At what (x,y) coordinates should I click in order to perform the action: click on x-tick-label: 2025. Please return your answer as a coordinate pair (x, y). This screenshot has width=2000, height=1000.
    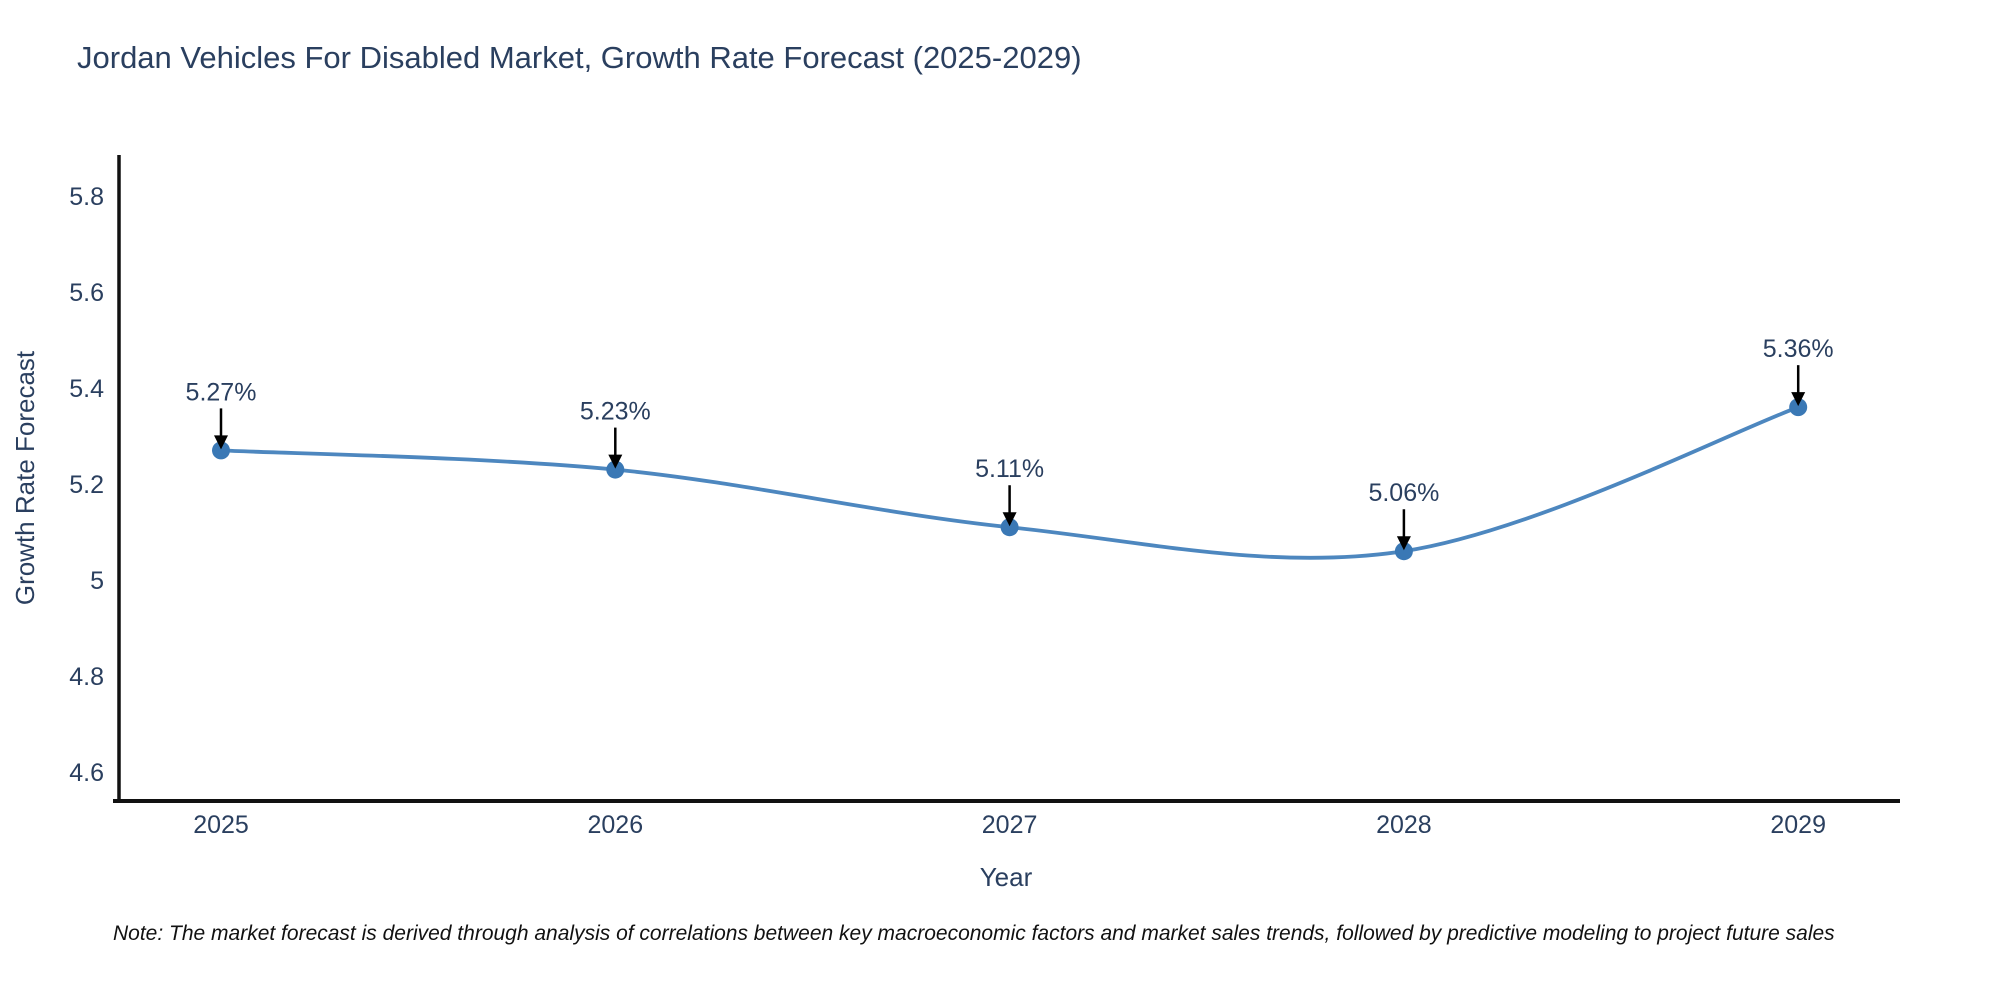
    Looking at the image, I should click on (221, 825).